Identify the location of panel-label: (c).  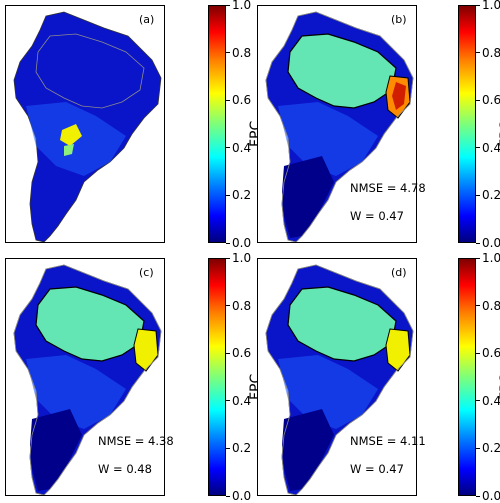
(146, 272).